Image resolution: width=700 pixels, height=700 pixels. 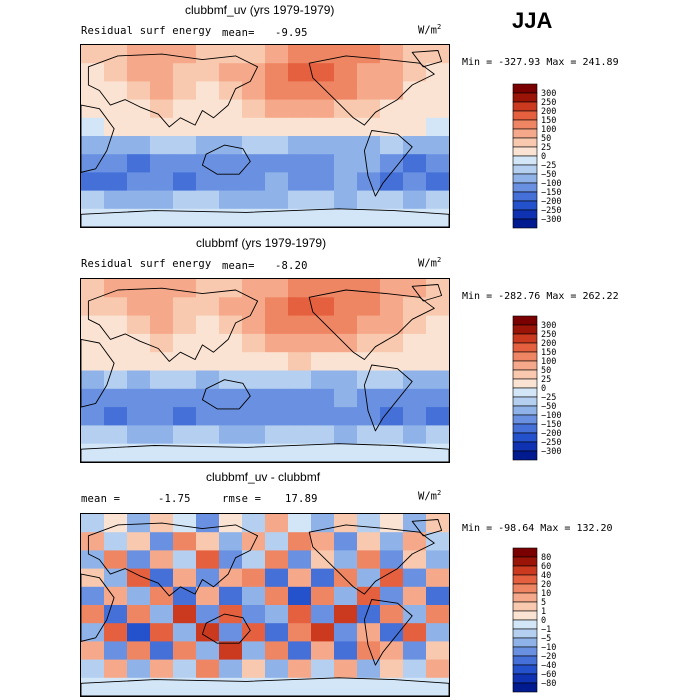 What do you see at coordinates (254, 288) in the screenshot?
I see `panel2-cell-r0-c7` at bounding box center [254, 288].